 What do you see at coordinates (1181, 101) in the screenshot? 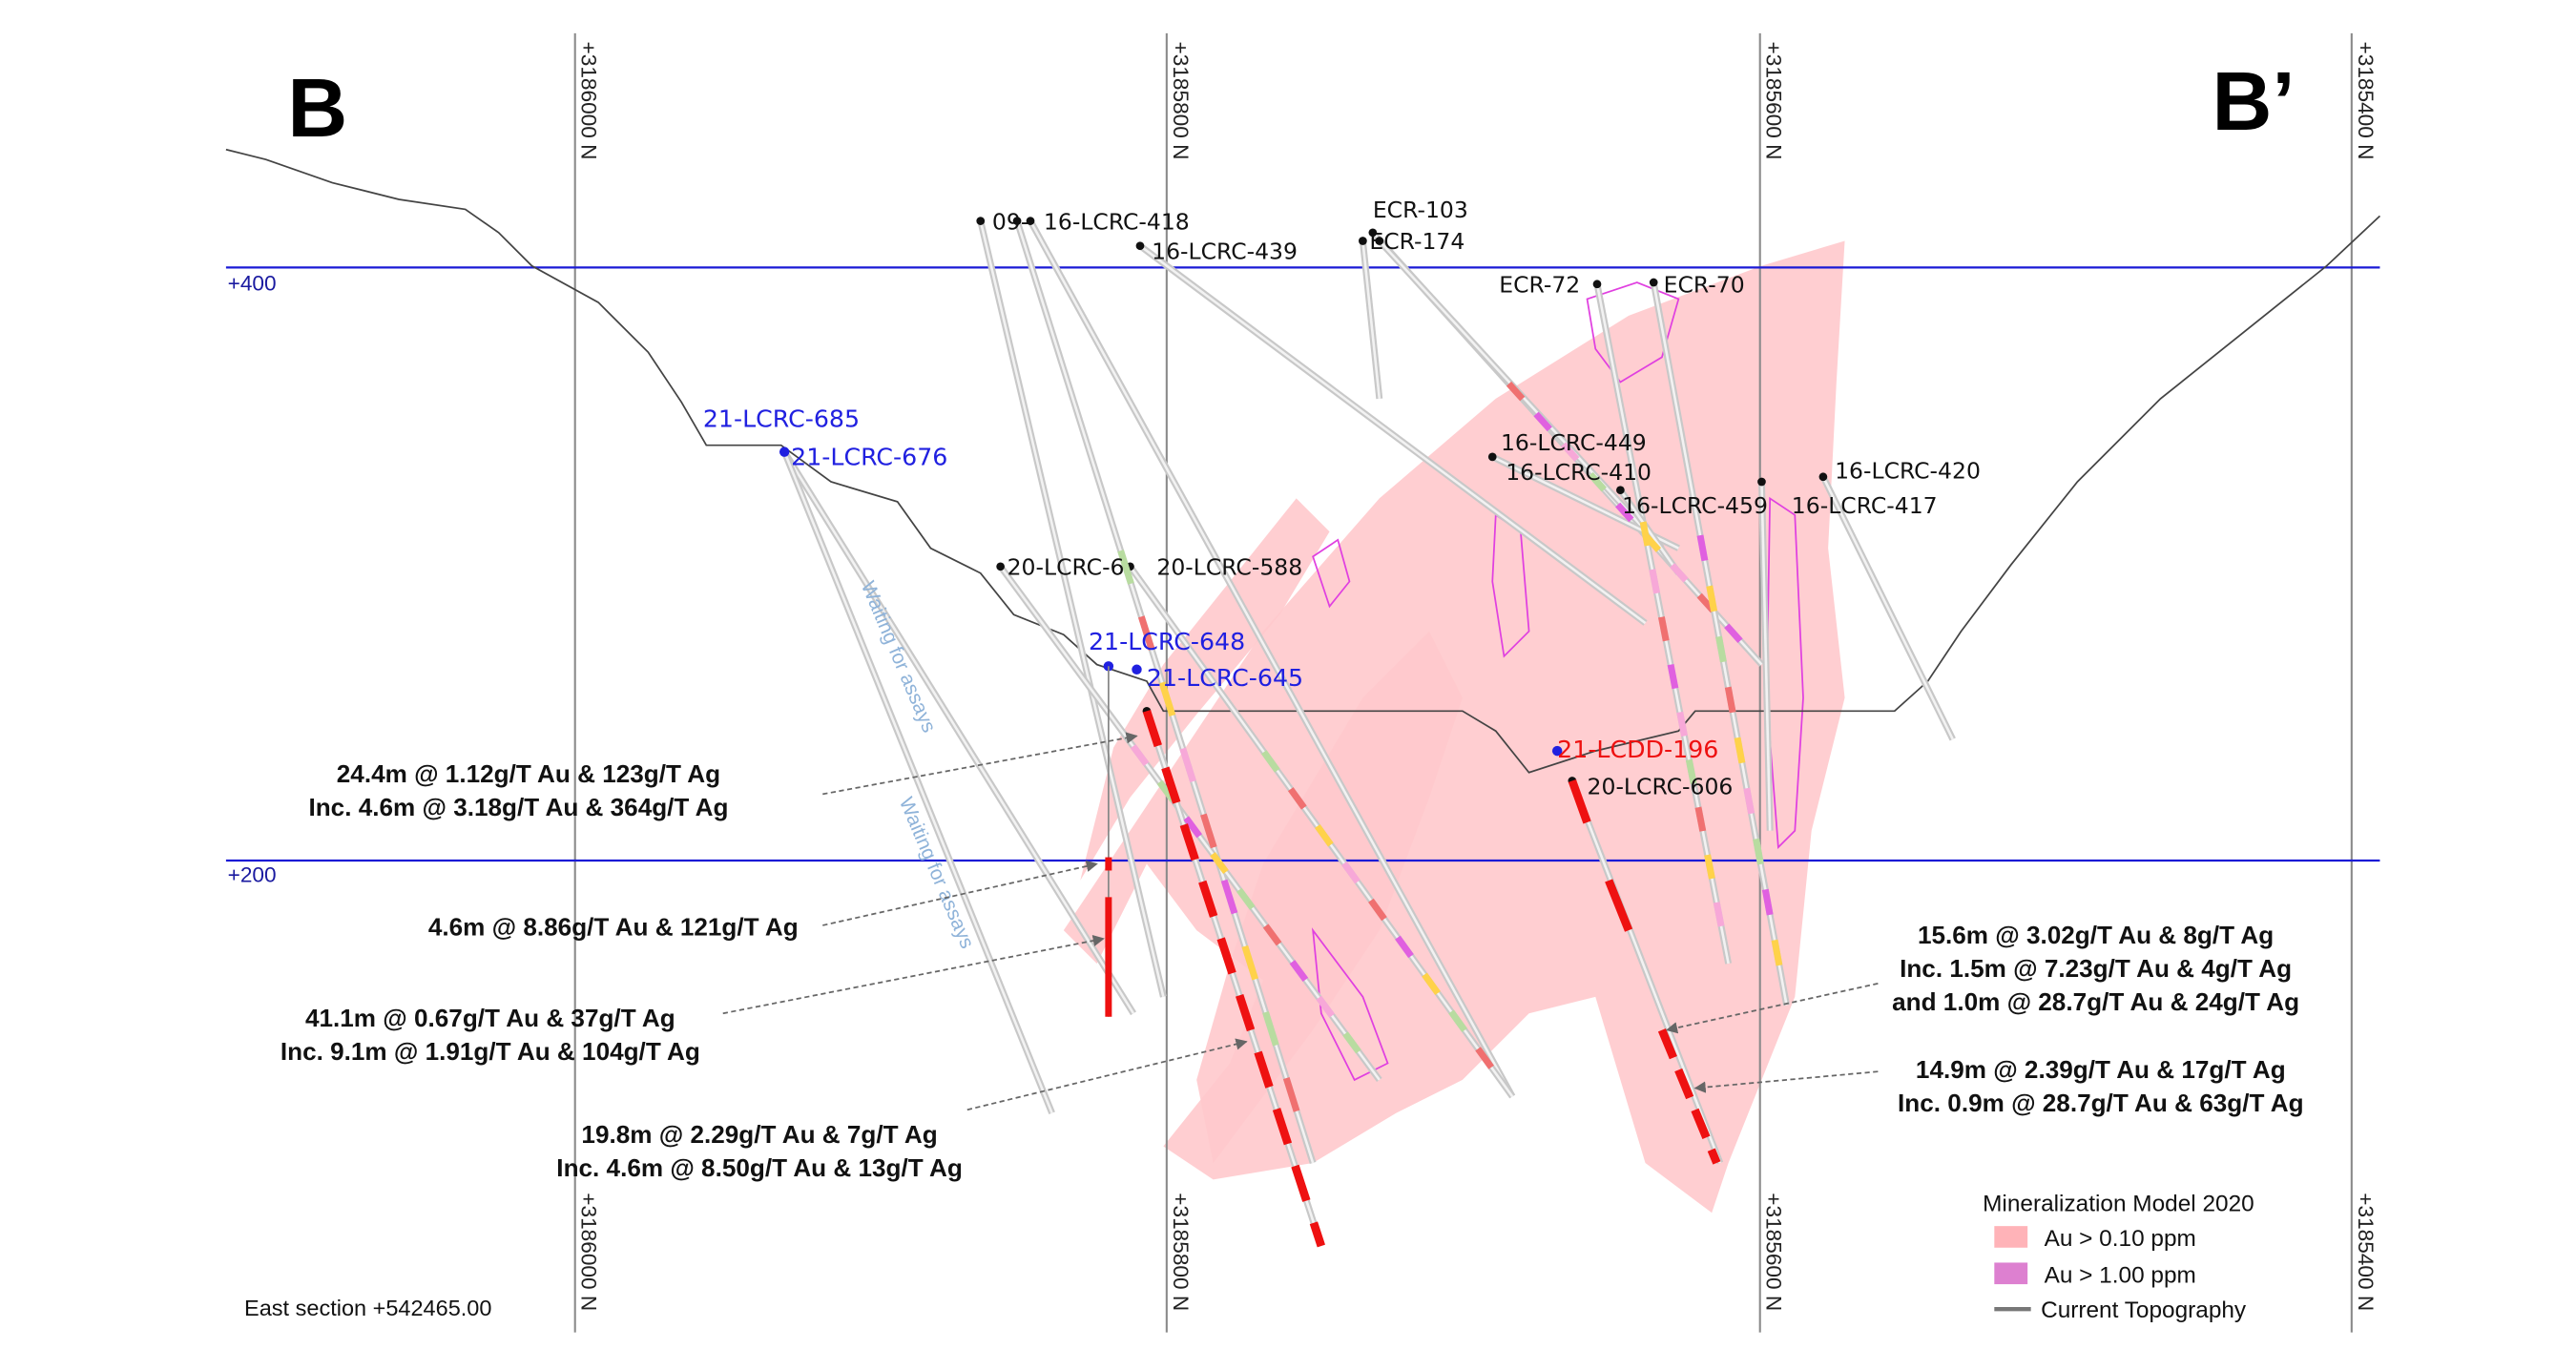
I see `northing-label-top-2: +3185800 N` at bounding box center [1181, 101].